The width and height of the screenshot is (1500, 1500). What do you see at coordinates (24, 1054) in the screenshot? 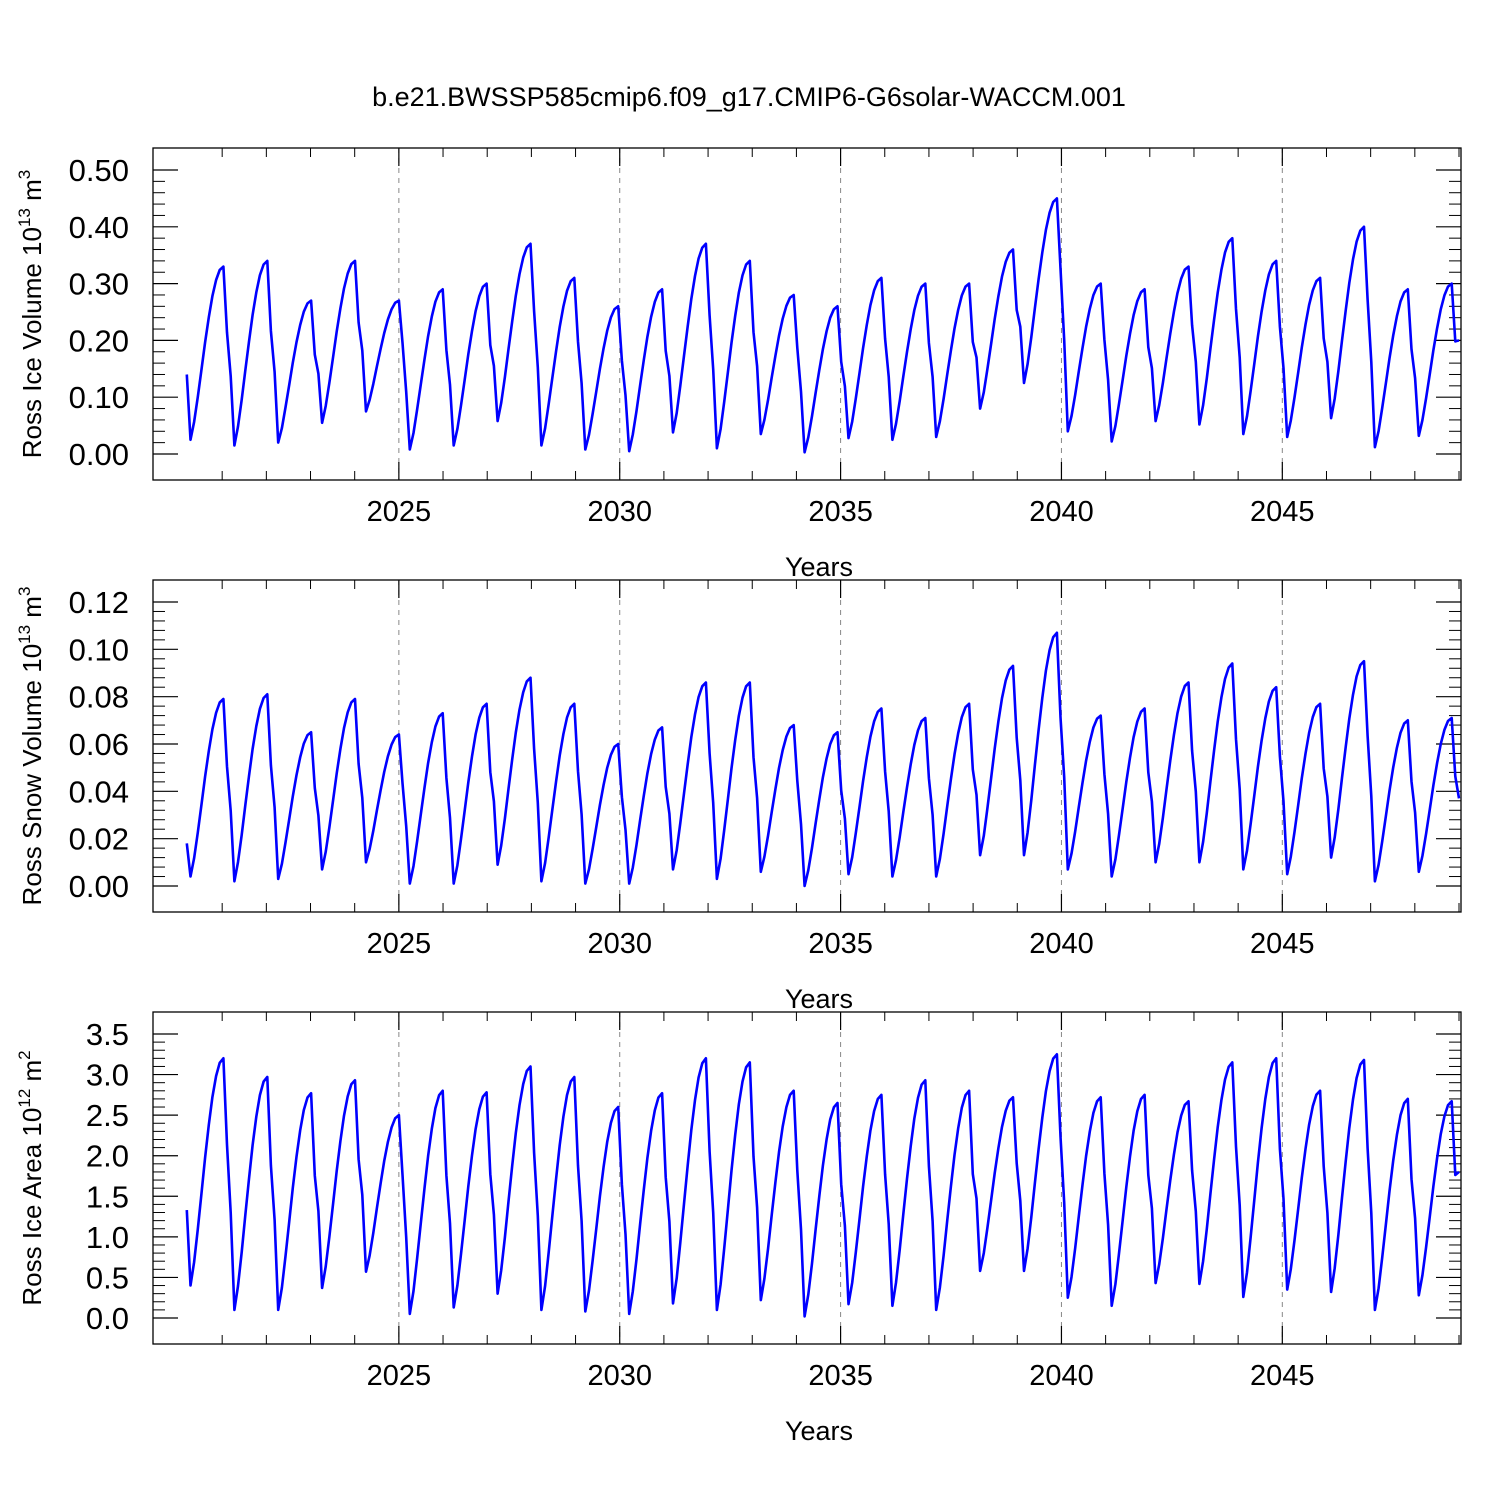
I see `y-axis-label-unit-exponent: 2` at bounding box center [24, 1054].